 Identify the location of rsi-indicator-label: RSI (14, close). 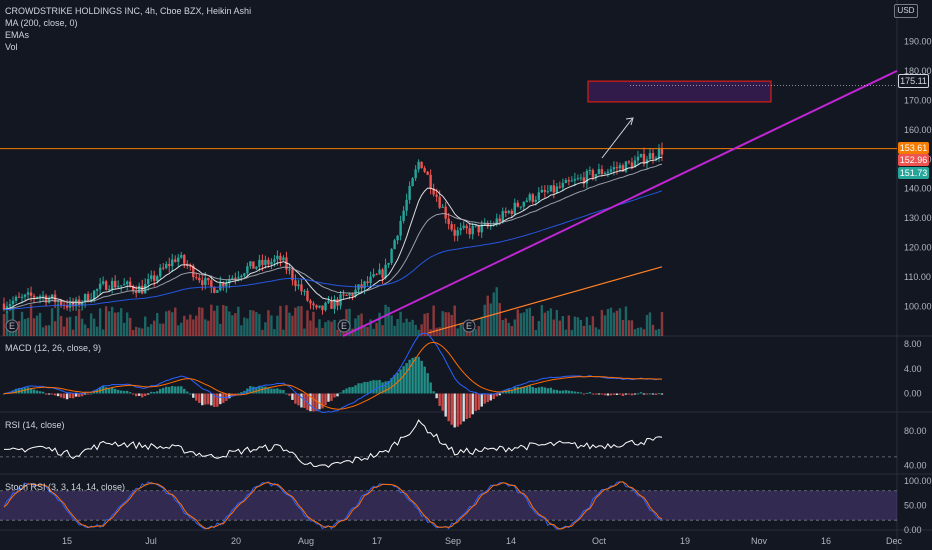
(35, 425).